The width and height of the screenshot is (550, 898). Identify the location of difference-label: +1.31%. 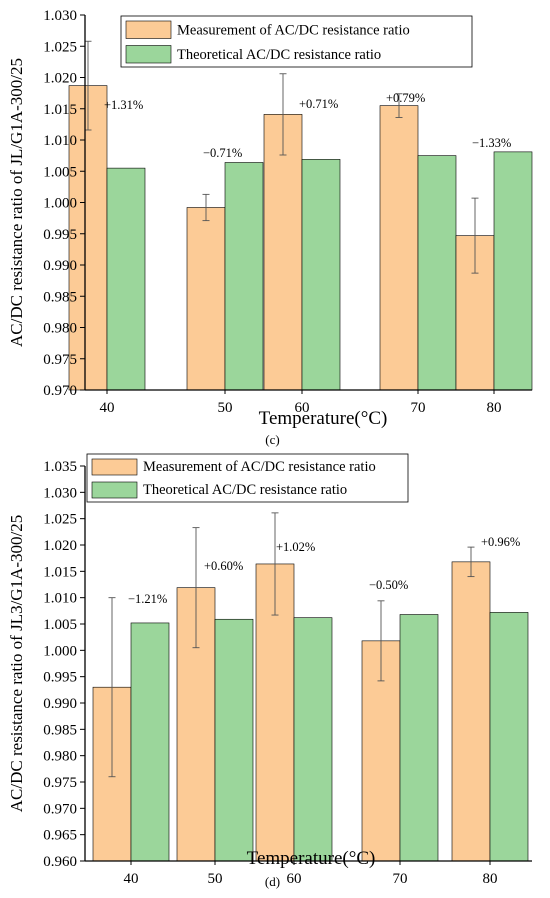
(123, 105).